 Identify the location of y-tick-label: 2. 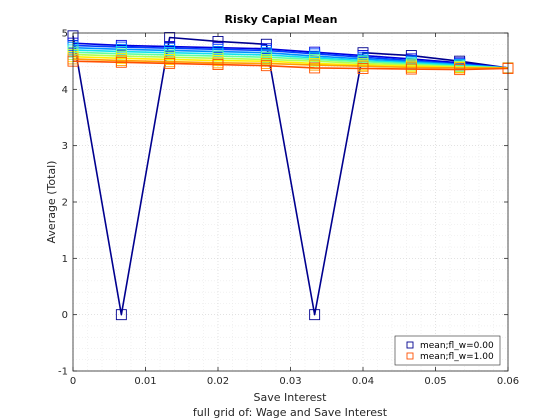
(65, 203).